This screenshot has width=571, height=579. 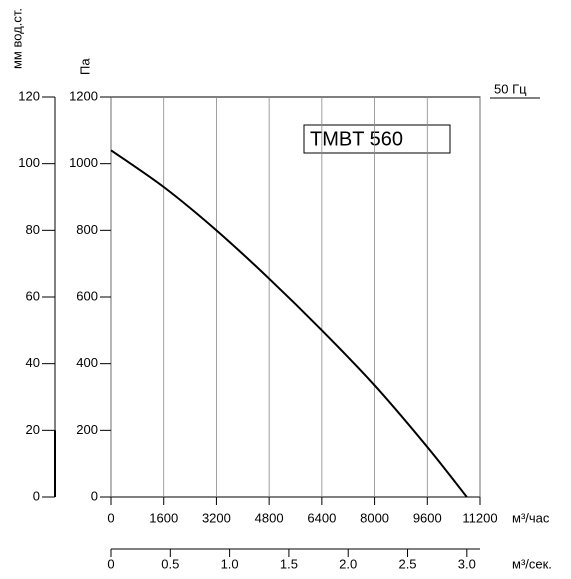 I want to click on x-tick-label: 8000, so click(x=374, y=517).